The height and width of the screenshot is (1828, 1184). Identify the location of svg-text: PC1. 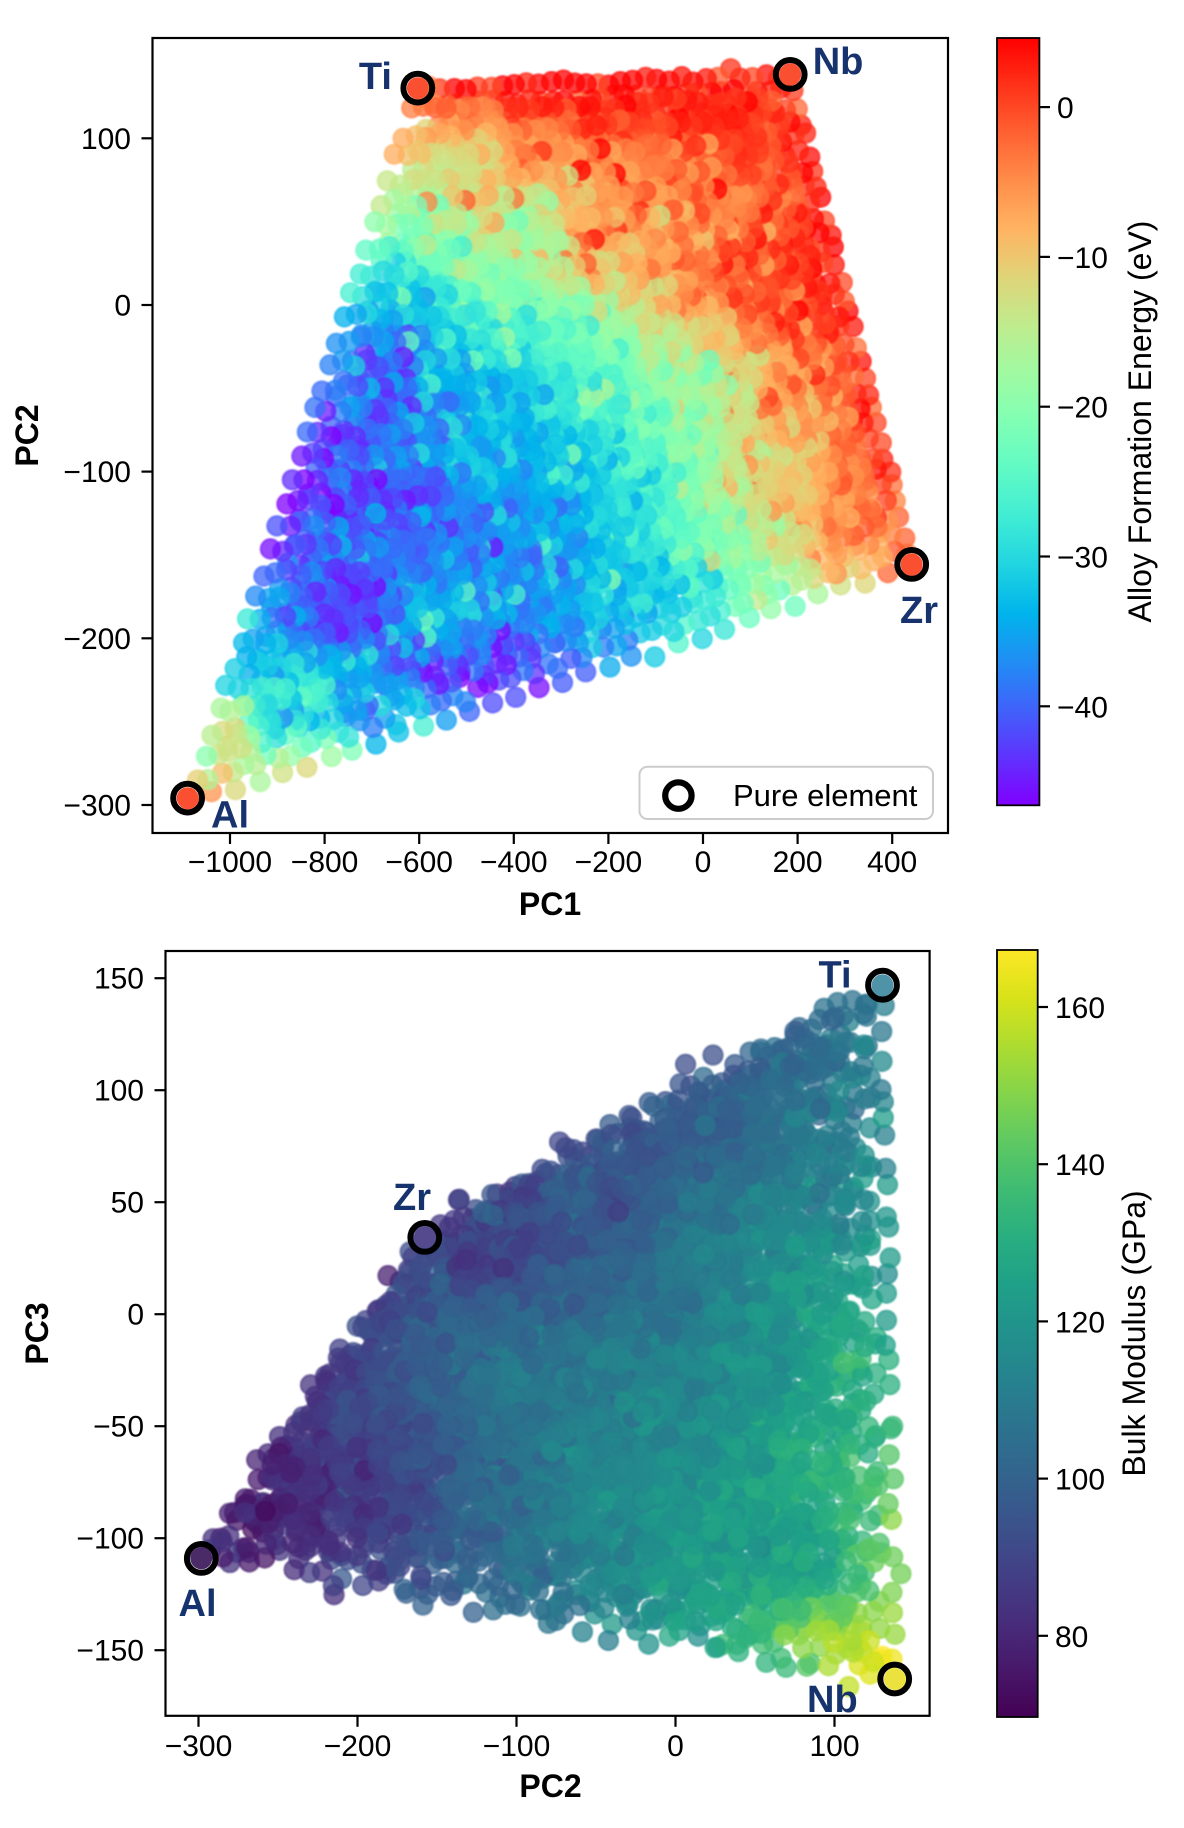
(550, 904).